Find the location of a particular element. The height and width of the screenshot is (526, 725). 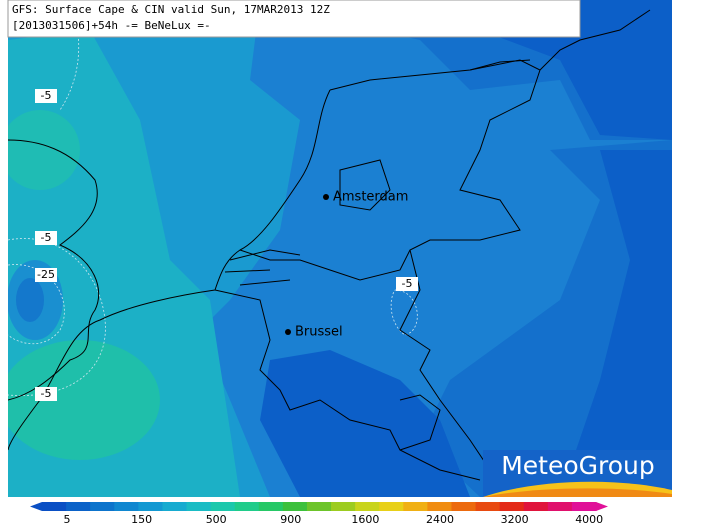

city-label: Amsterdam is located at coordinates (370, 197).